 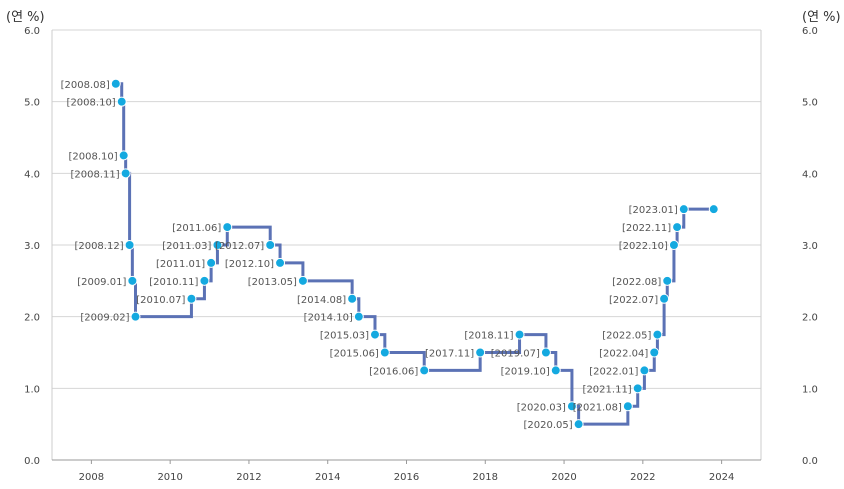 I want to click on x-tick-label: 2014, so click(x=327, y=477).